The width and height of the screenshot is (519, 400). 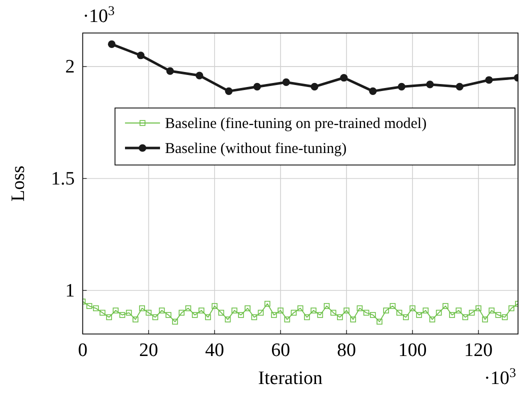 What do you see at coordinates (346, 350) in the screenshot?
I see `x-tick-label: 80` at bounding box center [346, 350].